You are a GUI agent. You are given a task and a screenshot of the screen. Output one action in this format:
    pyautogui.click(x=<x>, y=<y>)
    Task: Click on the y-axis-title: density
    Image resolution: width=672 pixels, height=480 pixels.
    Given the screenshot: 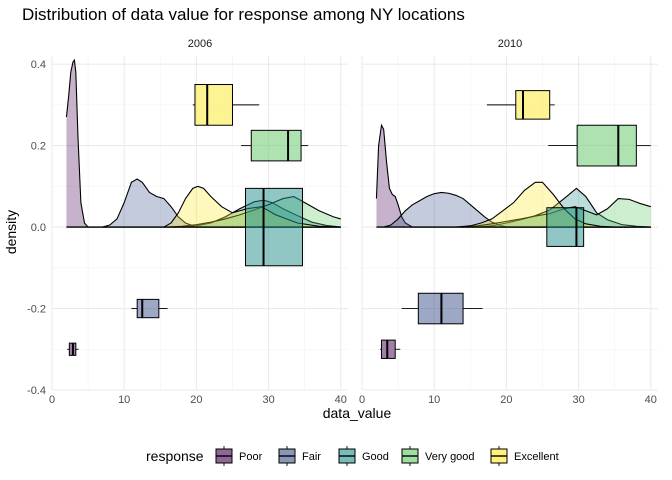 What is the action you would take?
    pyautogui.click(x=11, y=232)
    